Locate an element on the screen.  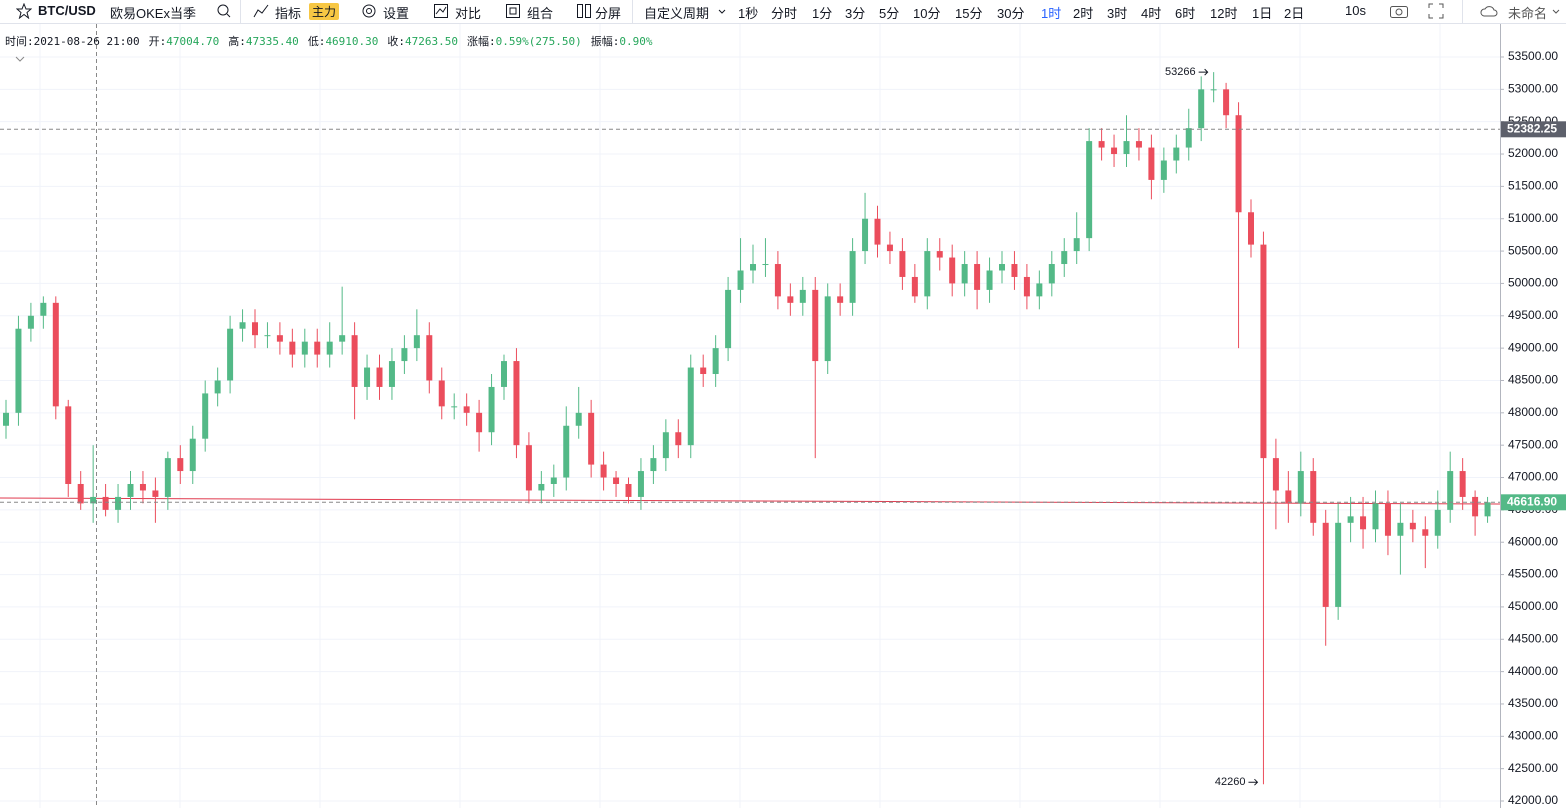
period-button: 3时 is located at coordinates (1117, 13).